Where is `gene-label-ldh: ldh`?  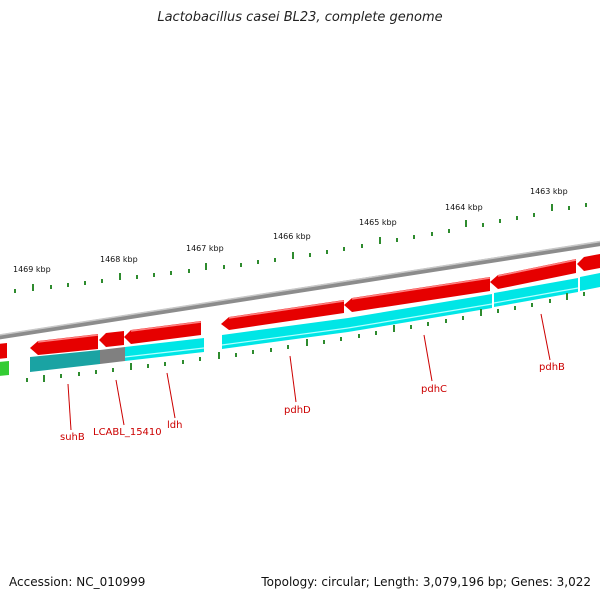 gene-label-ldh: ldh is located at coordinates (174, 425).